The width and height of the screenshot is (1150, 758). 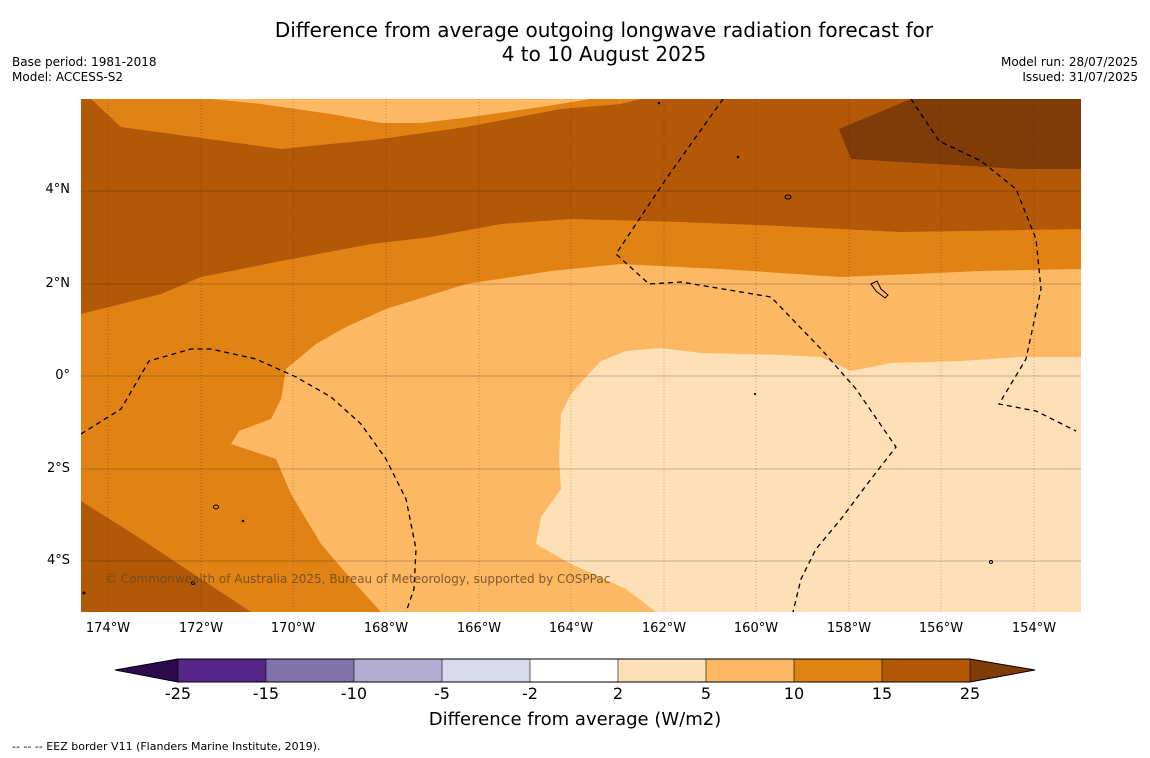 I want to click on colorbar-swatch-neg25-neg15, so click(x=222, y=670).